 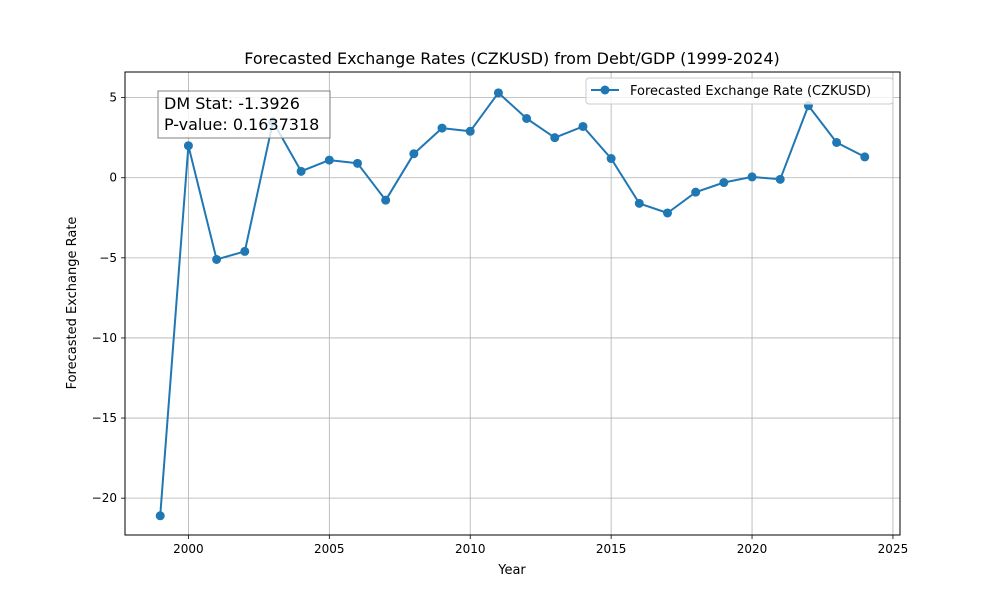 I want to click on p-value-text: P-value: 0.1637318, so click(x=241, y=124).